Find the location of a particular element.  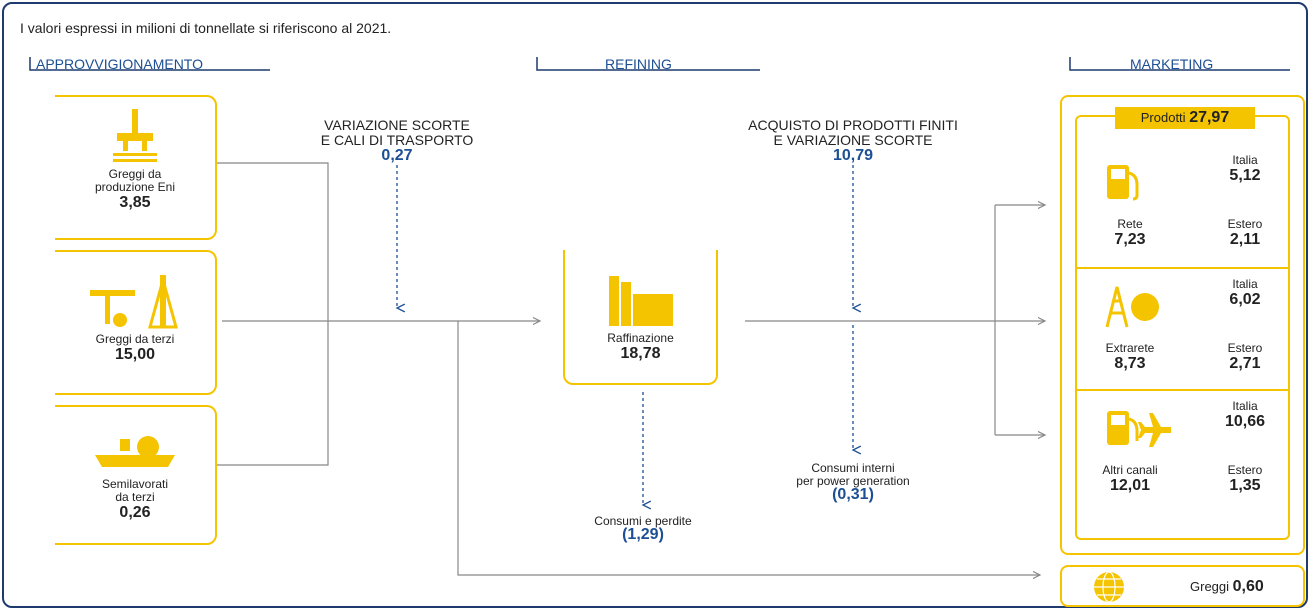

abroad: Estero 2,71 is located at coordinates (1245, 357).